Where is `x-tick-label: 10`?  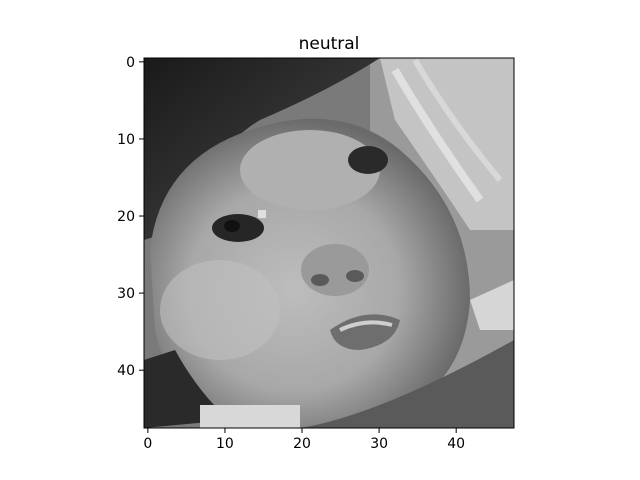 x-tick-label: 10 is located at coordinates (225, 444).